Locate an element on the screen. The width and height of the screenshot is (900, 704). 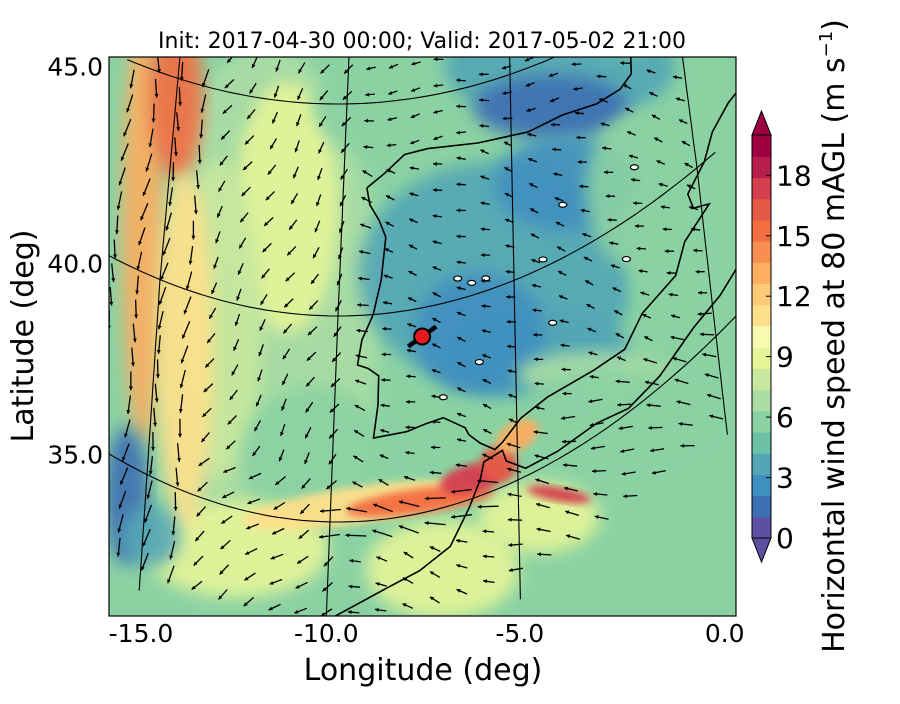
x-tick-label: -10.0 is located at coordinates (326, 633).